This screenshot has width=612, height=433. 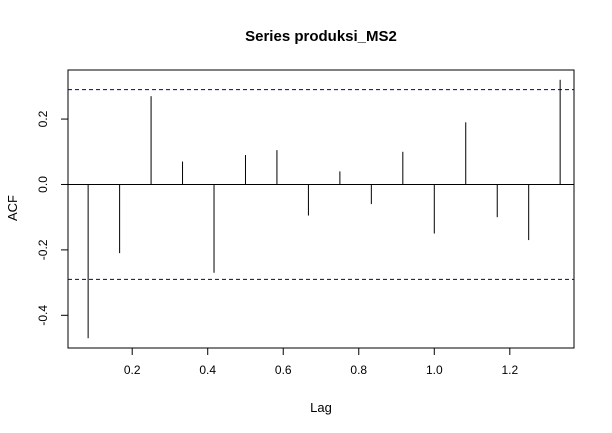 I want to click on y-tick-label: 0.0, so click(x=43, y=184).